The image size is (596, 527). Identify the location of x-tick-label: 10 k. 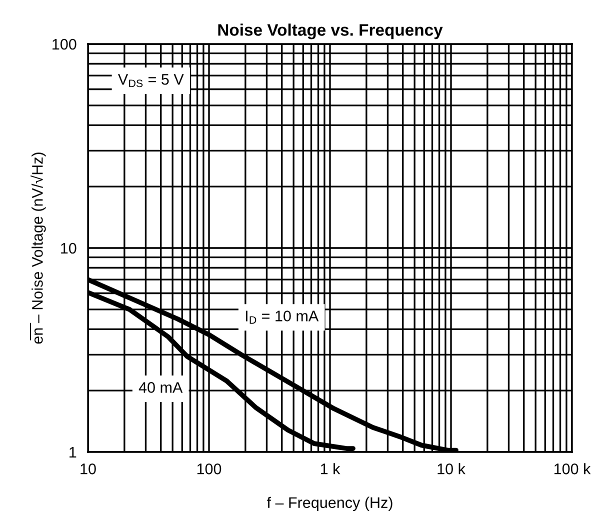
(452, 468).